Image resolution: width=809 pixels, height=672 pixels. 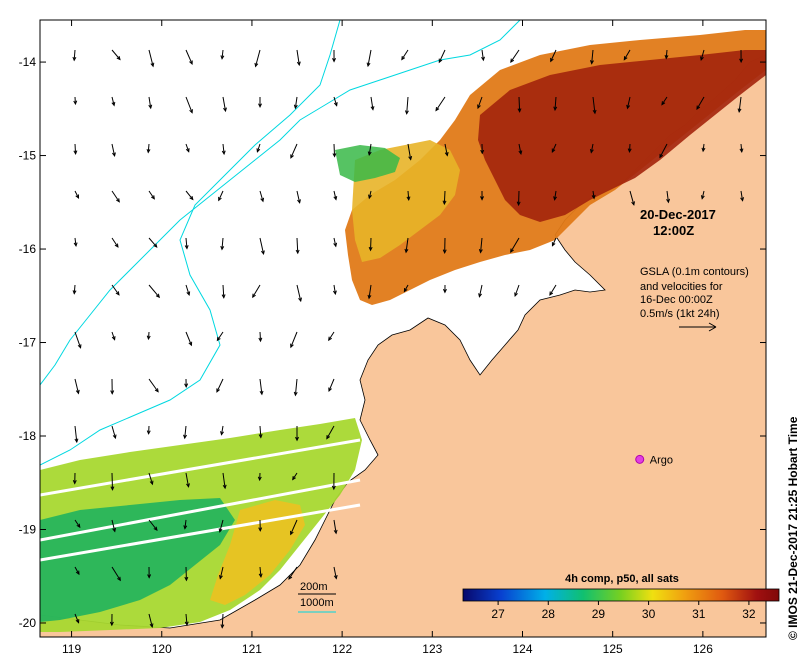 What do you see at coordinates (28, 249) in the screenshot?
I see `lat-tick-label: -16` at bounding box center [28, 249].